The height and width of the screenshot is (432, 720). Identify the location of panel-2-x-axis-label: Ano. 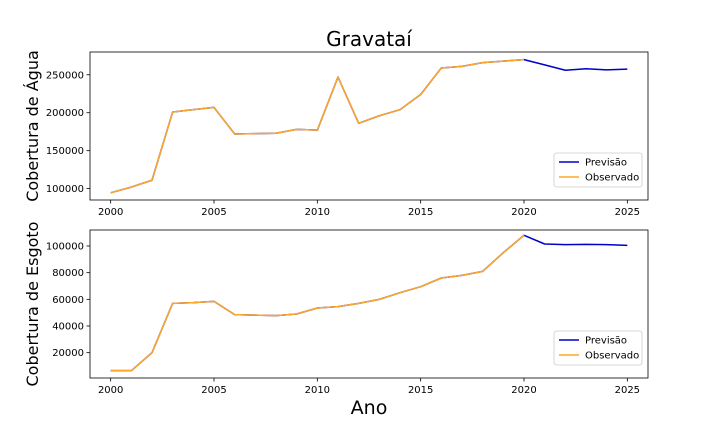
(369, 408).